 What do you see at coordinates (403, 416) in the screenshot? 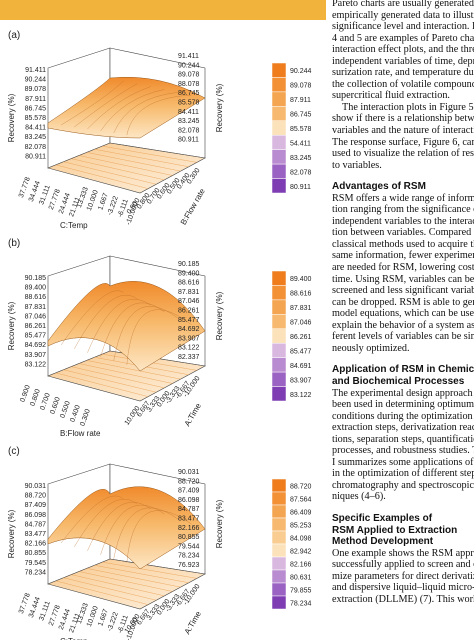
I see `text-line: conditions during the optimization of` at bounding box center [403, 416].